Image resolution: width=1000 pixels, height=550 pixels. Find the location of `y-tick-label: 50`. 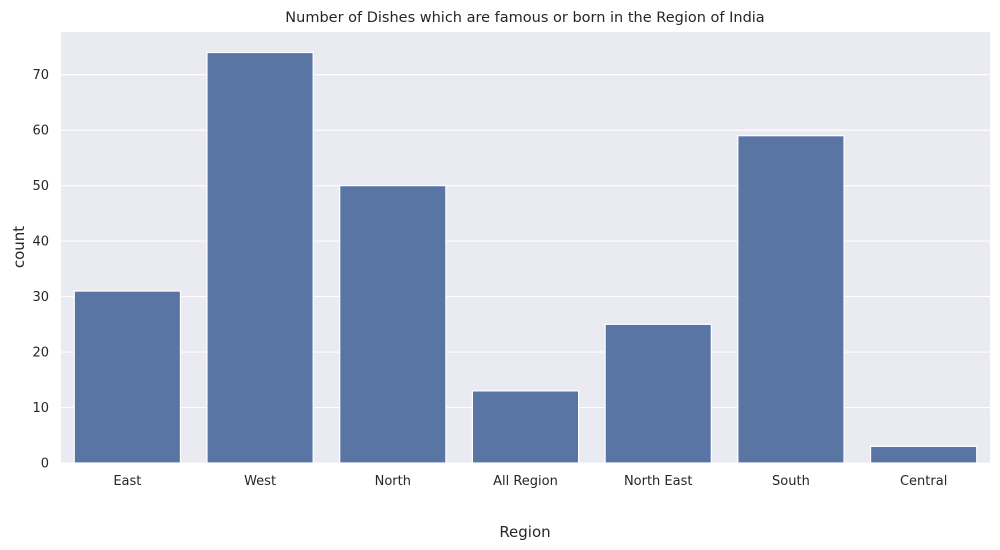

y-tick-label: 50 is located at coordinates (40, 186).